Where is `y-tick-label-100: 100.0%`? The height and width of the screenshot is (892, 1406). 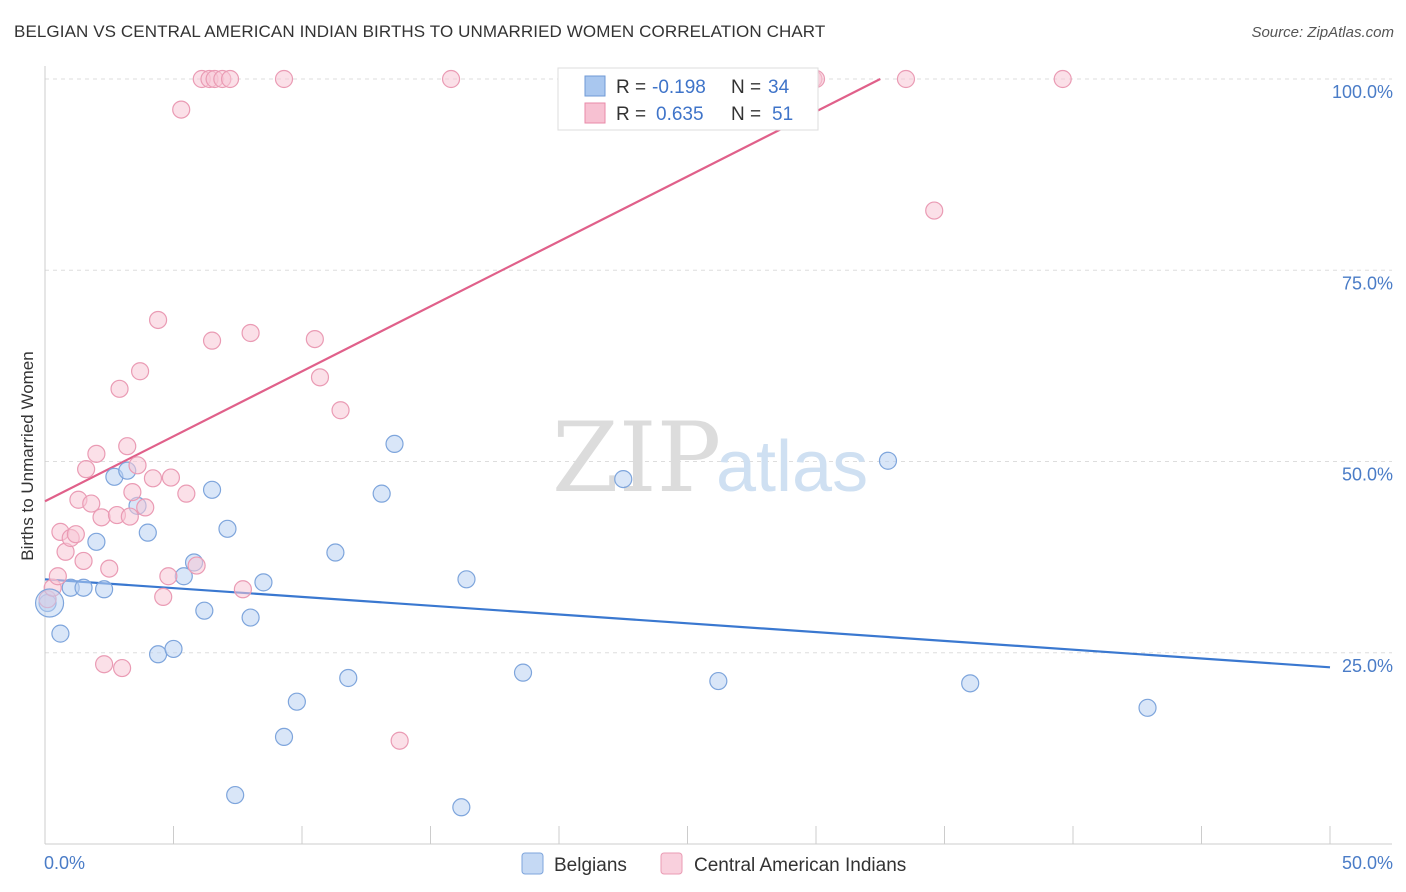
y-tick-label-100: 100.0% is located at coordinates (1362, 92).